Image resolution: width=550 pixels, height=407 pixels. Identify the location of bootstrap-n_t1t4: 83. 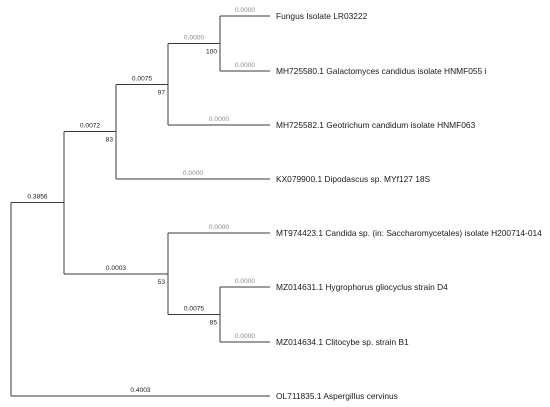
(110, 140).